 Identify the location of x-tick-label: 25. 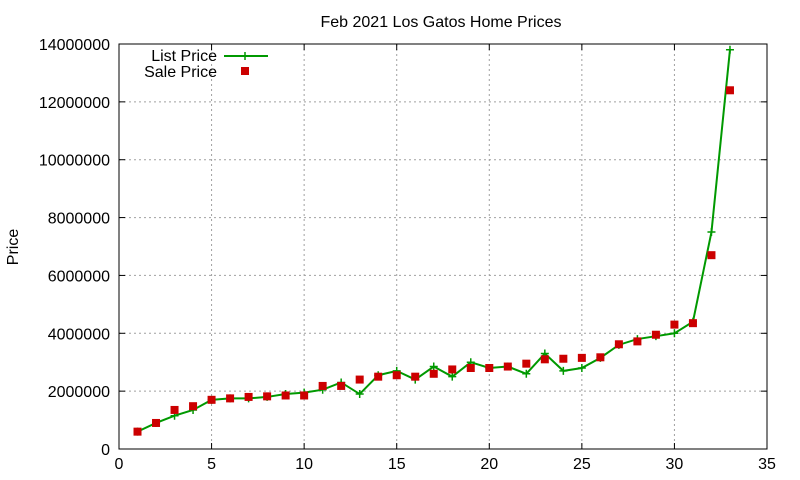
(582, 464).